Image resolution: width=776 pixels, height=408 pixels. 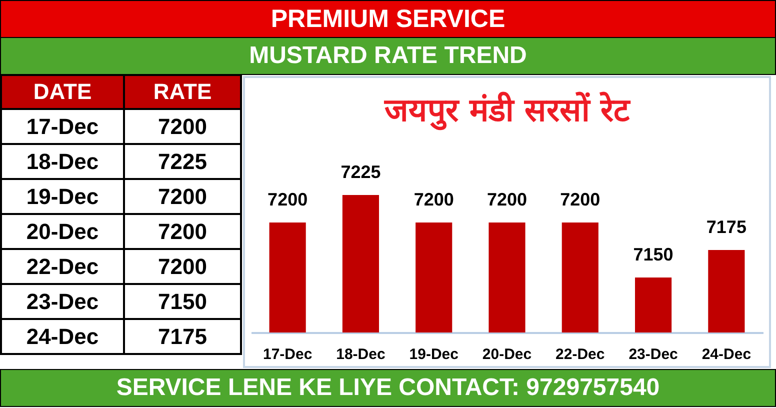 What do you see at coordinates (507, 354) in the screenshot?
I see `x-tick-label: 20-Dec` at bounding box center [507, 354].